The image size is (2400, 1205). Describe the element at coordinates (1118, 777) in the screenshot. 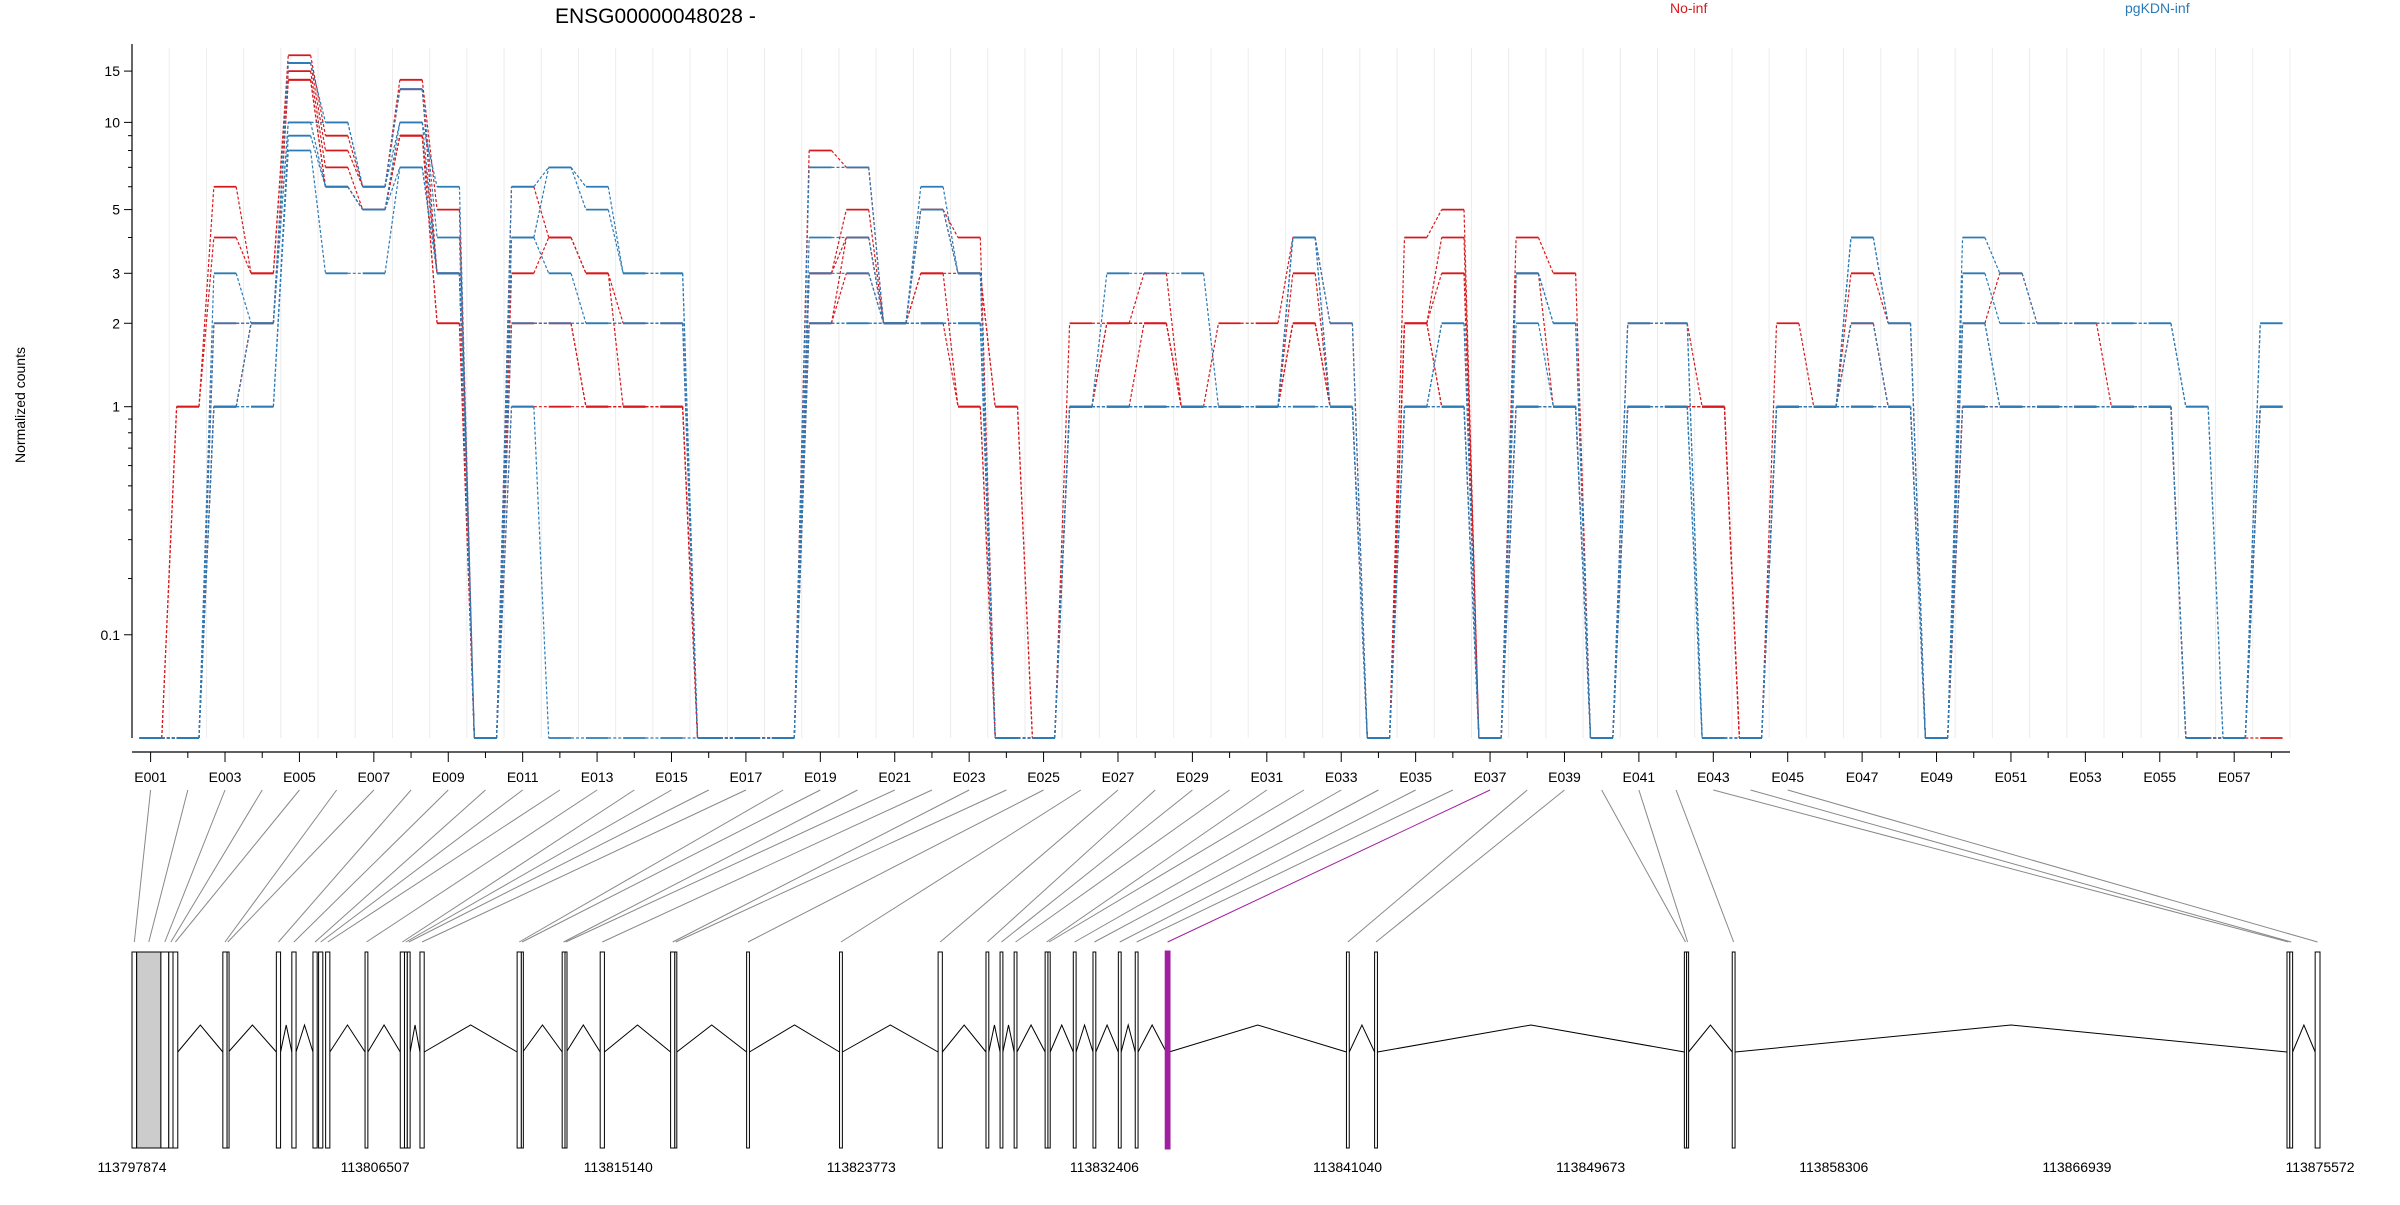

I see `x-tick-label: E027` at that location.